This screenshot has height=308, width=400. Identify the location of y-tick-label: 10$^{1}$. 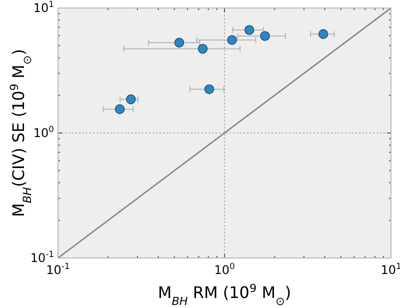
(43, 7).